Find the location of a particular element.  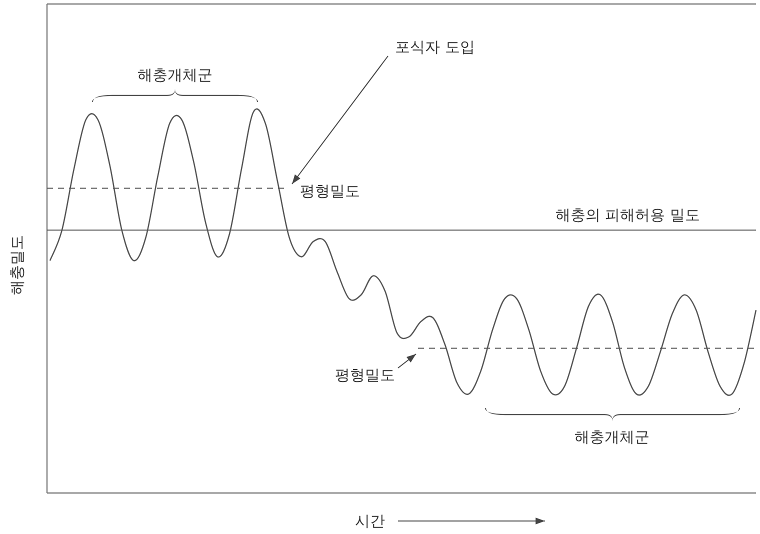

text: 포식자 도입 is located at coordinates (435, 47).